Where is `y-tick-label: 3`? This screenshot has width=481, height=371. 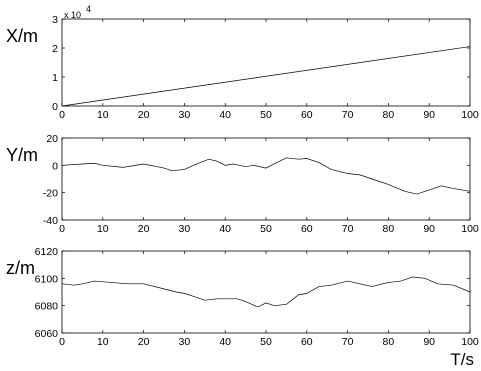 y-tick-label: 3 is located at coordinates (55, 20).